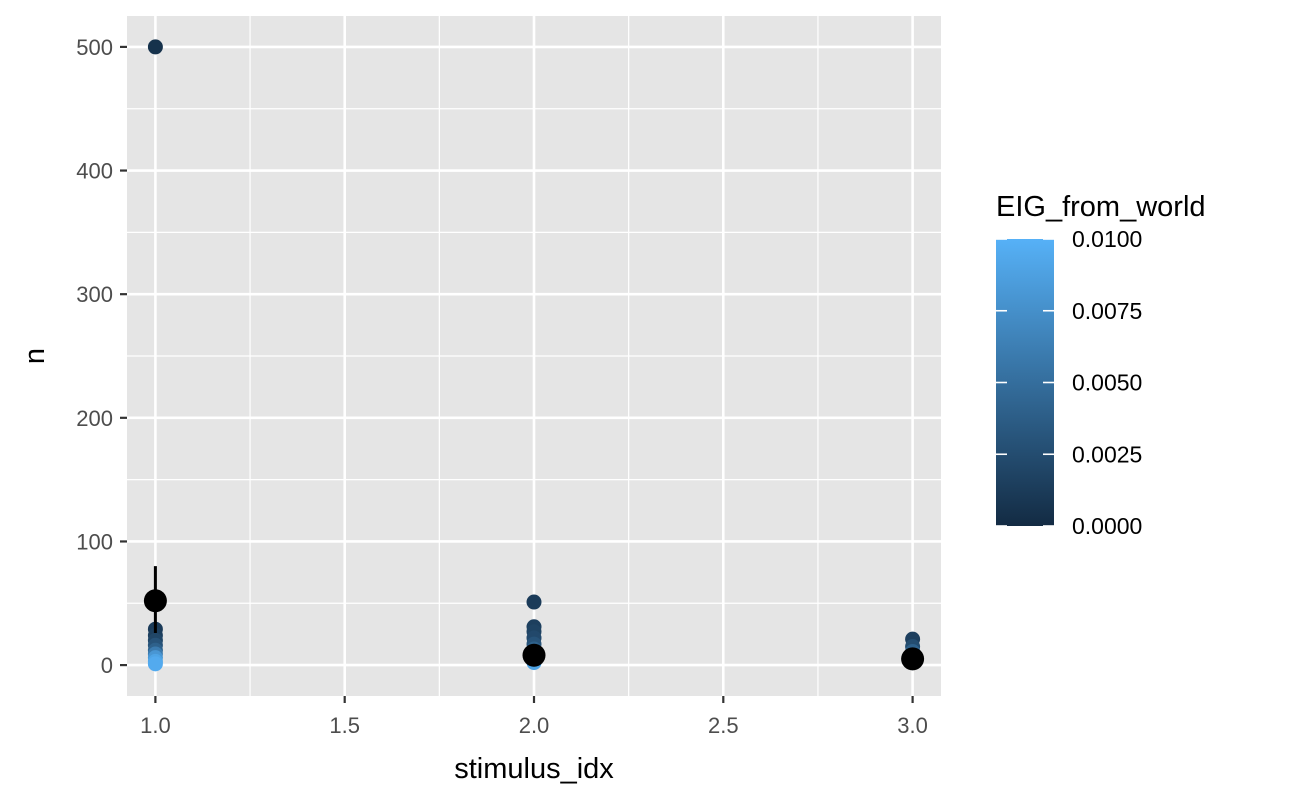 The width and height of the screenshot is (1297, 801). Describe the element at coordinates (723, 725) in the screenshot. I see `x-tick-label: 2.5` at that location.